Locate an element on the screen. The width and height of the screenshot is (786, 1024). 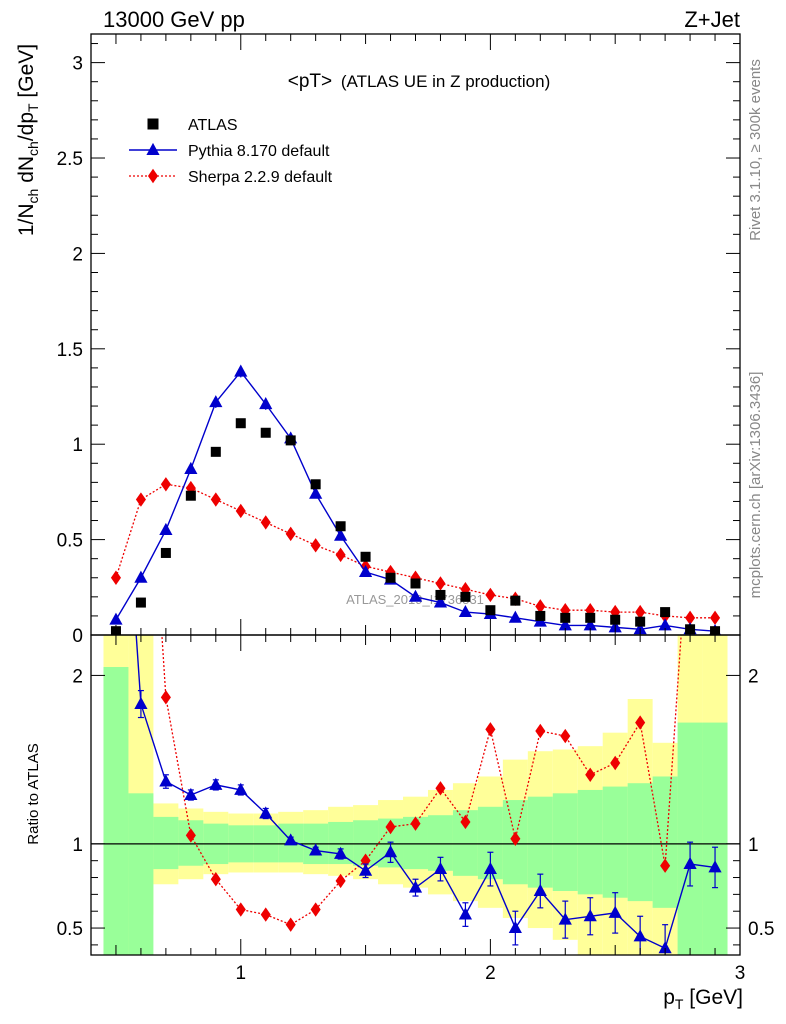
x-tick-label: 2 is located at coordinates (490, 973).